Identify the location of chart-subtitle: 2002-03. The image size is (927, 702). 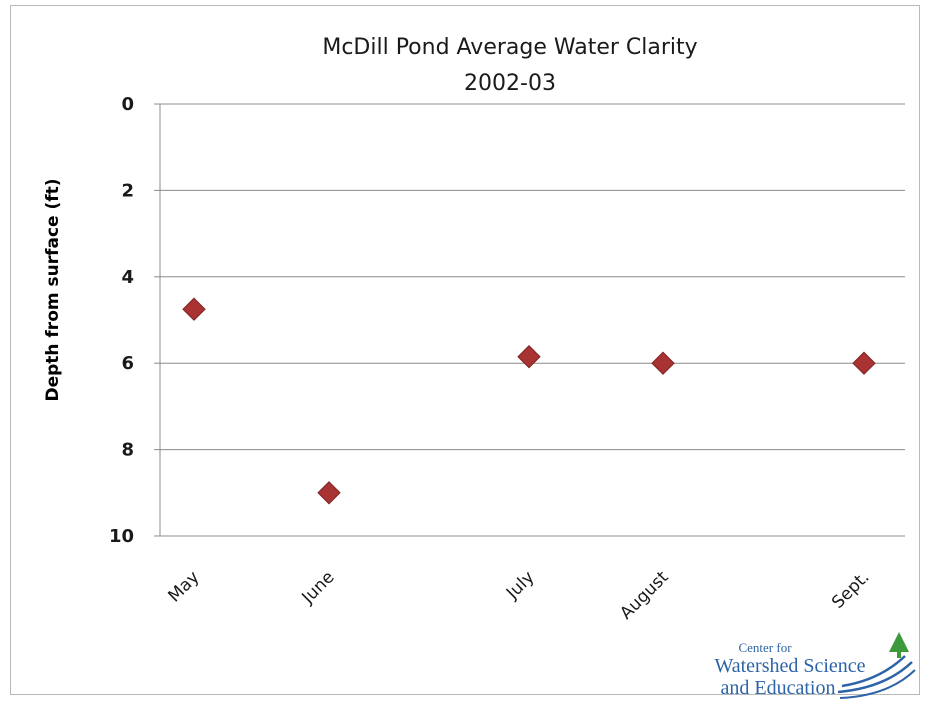
(510, 83).